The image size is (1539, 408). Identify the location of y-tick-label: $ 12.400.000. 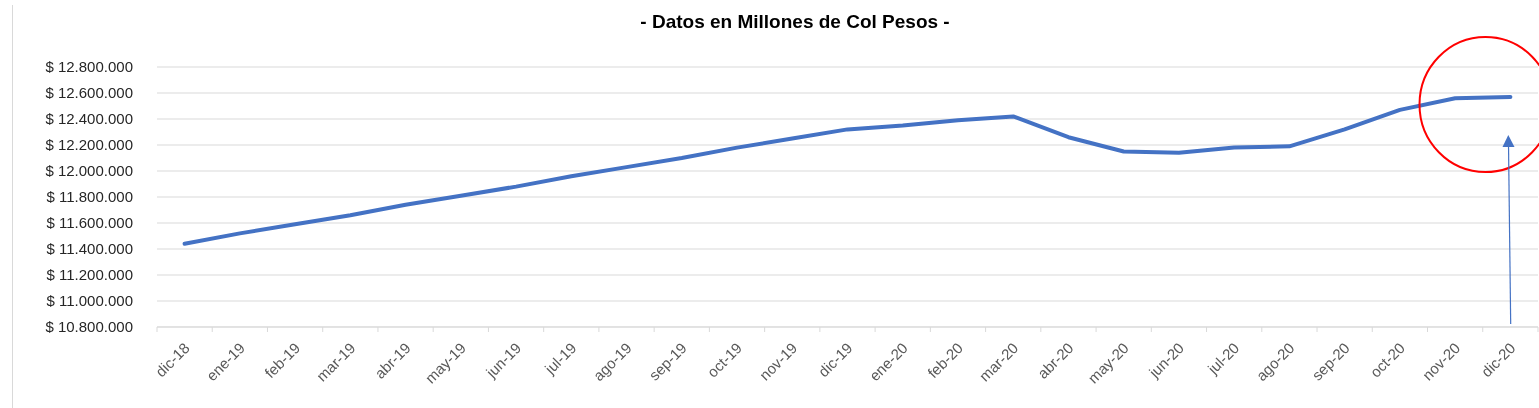
(89, 119).